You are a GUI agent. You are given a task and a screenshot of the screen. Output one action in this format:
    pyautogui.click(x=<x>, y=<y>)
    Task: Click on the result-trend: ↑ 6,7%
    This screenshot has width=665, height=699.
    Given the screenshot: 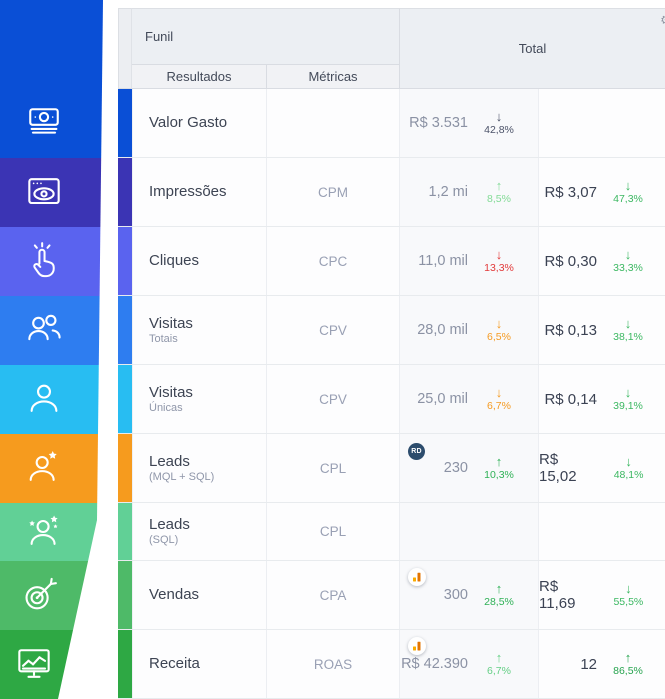 What is the action you would take?
    pyautogui.click(x=499, y=664)
    